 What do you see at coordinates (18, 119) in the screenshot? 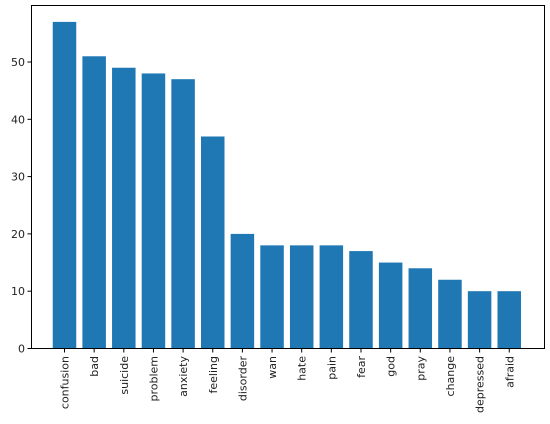
I see `y-tick-label: 40` at bounding box center [18, 119].